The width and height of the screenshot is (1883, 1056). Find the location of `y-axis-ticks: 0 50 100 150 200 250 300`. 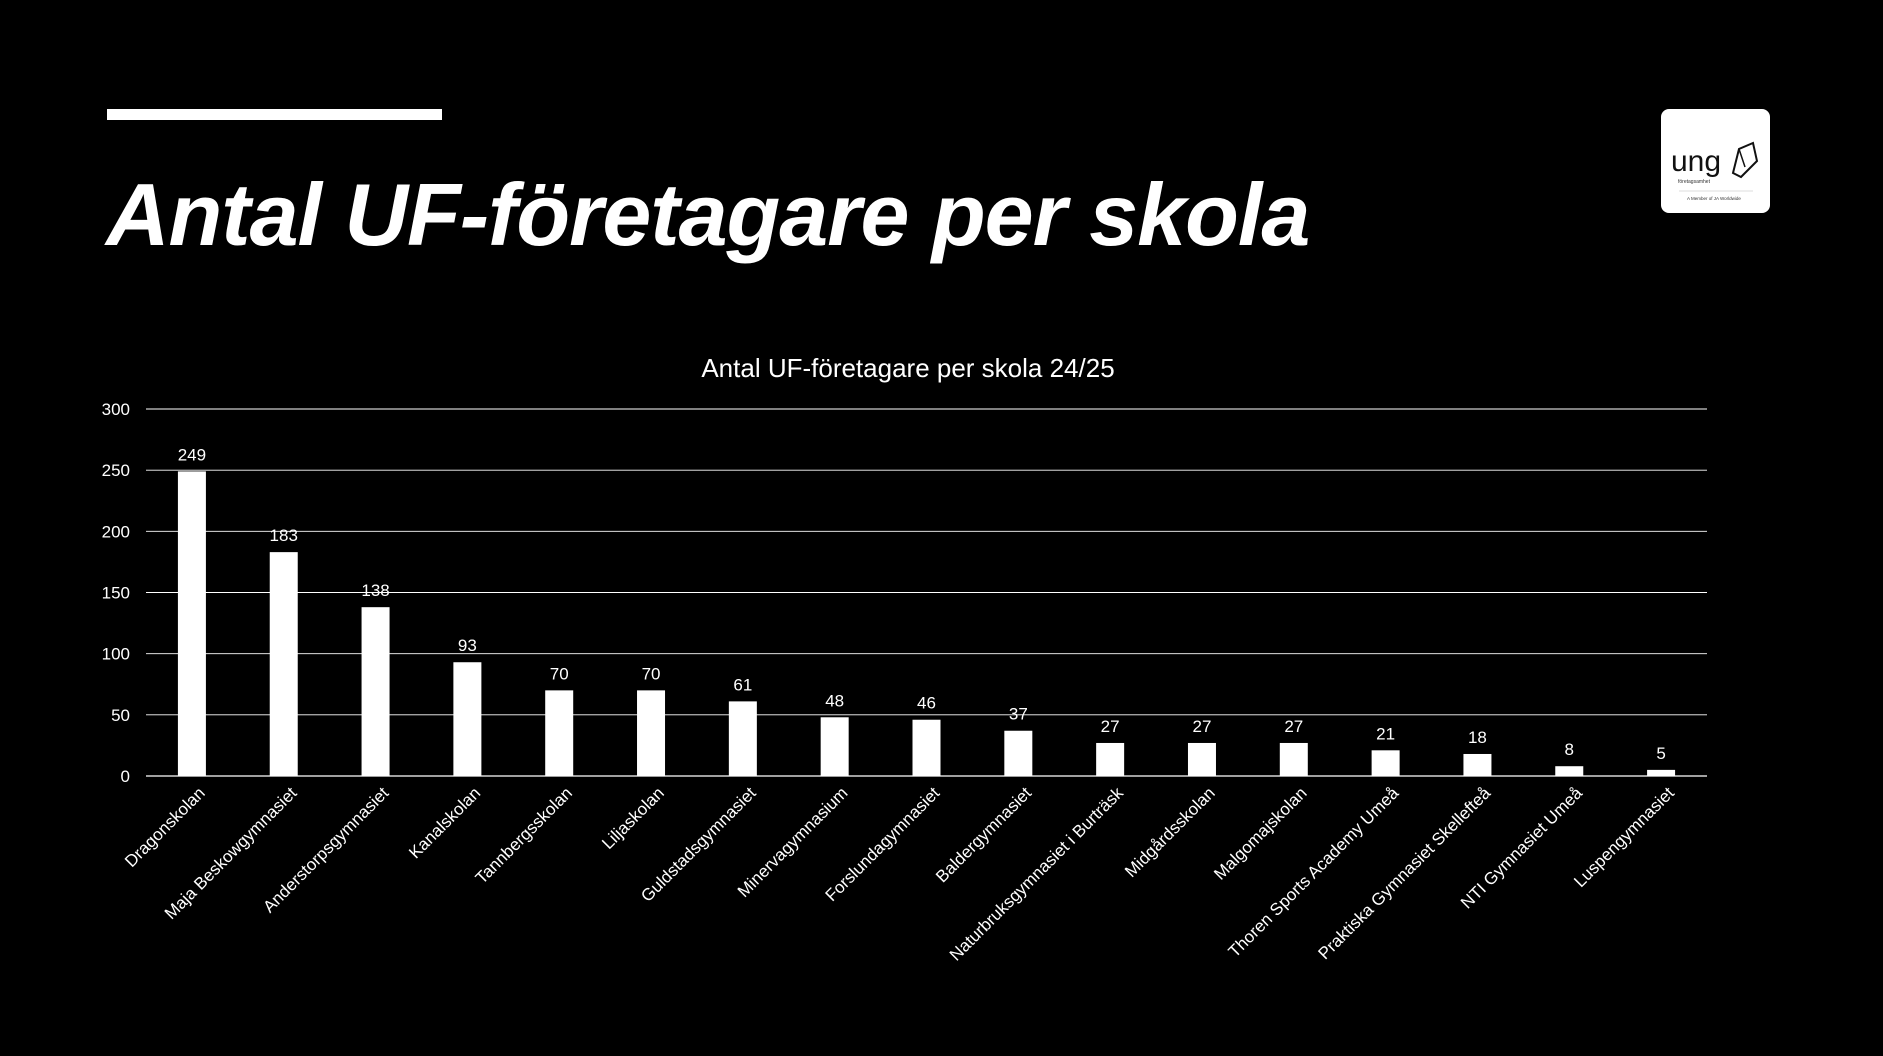

y-axis-ticks: 0 50 100 150 200 250 300 is located at coordinates (116, 593).